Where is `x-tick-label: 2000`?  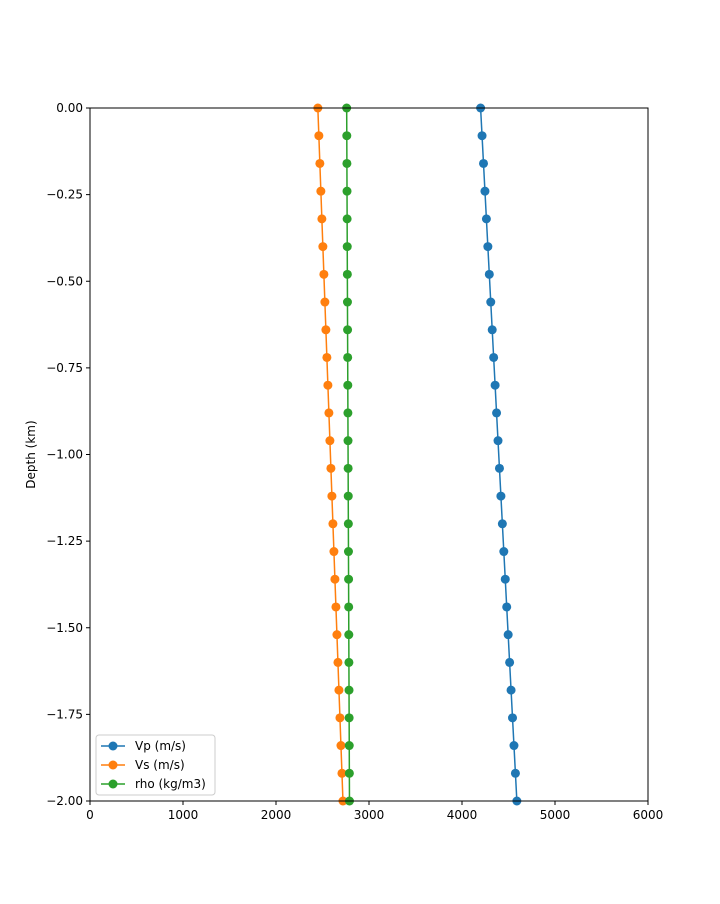
x-tick-label: 2000 is located at coordinates (276, 815).